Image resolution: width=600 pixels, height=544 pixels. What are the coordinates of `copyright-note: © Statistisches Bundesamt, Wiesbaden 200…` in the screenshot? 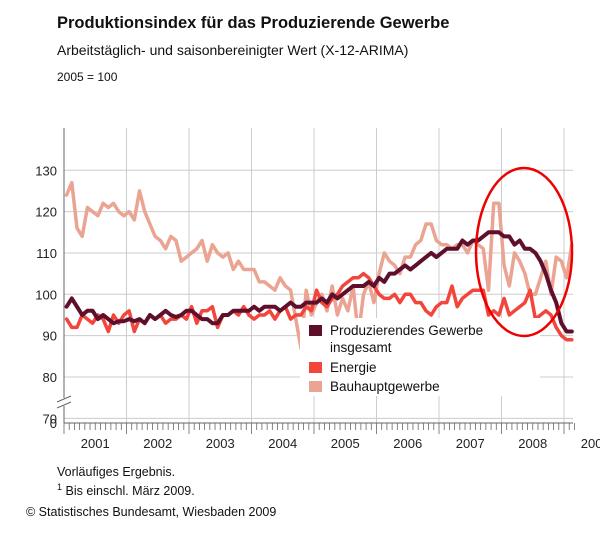 It's located at (151, 512).